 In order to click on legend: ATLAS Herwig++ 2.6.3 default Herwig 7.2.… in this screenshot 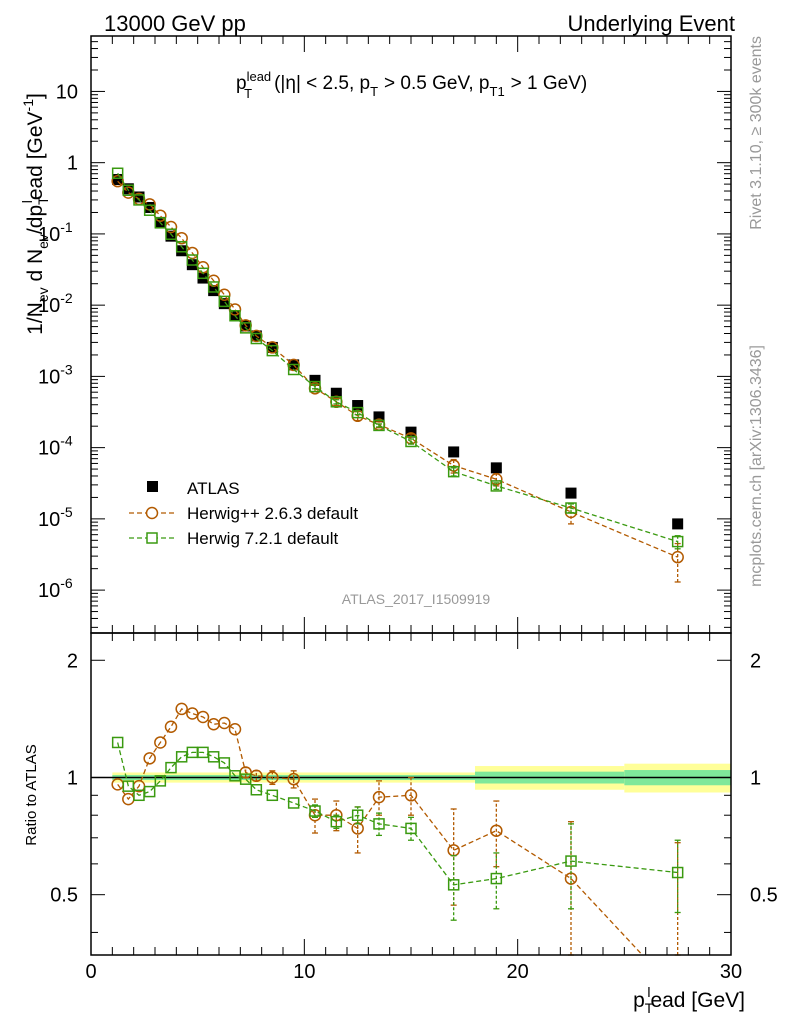, I will do `click(243, 513)`.